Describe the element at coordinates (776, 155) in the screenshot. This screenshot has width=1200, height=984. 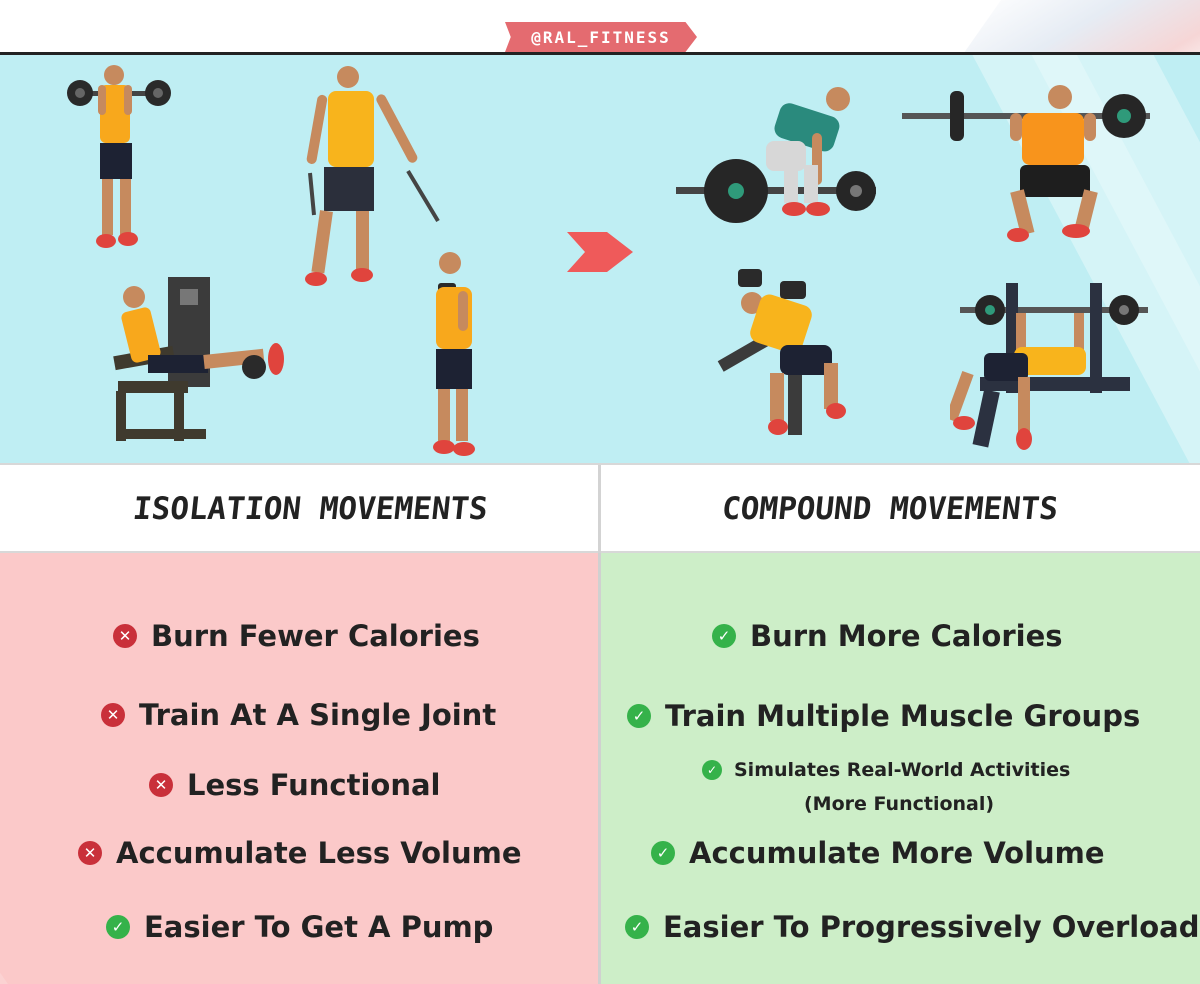
I see `deadlift-figure` at that location.